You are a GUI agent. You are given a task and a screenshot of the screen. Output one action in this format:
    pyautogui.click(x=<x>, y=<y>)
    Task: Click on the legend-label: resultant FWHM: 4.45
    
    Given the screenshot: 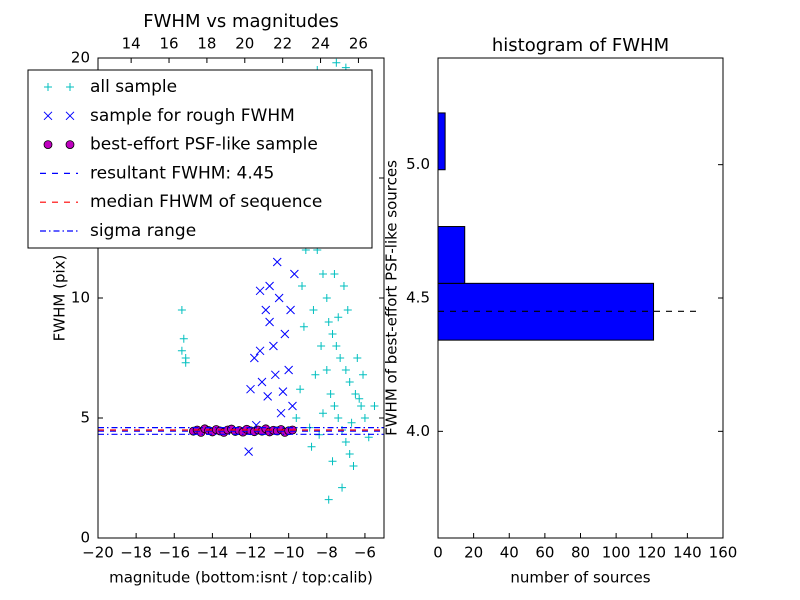 What is the action you would take?
    pyautogui.click(x=182, y=173)
    